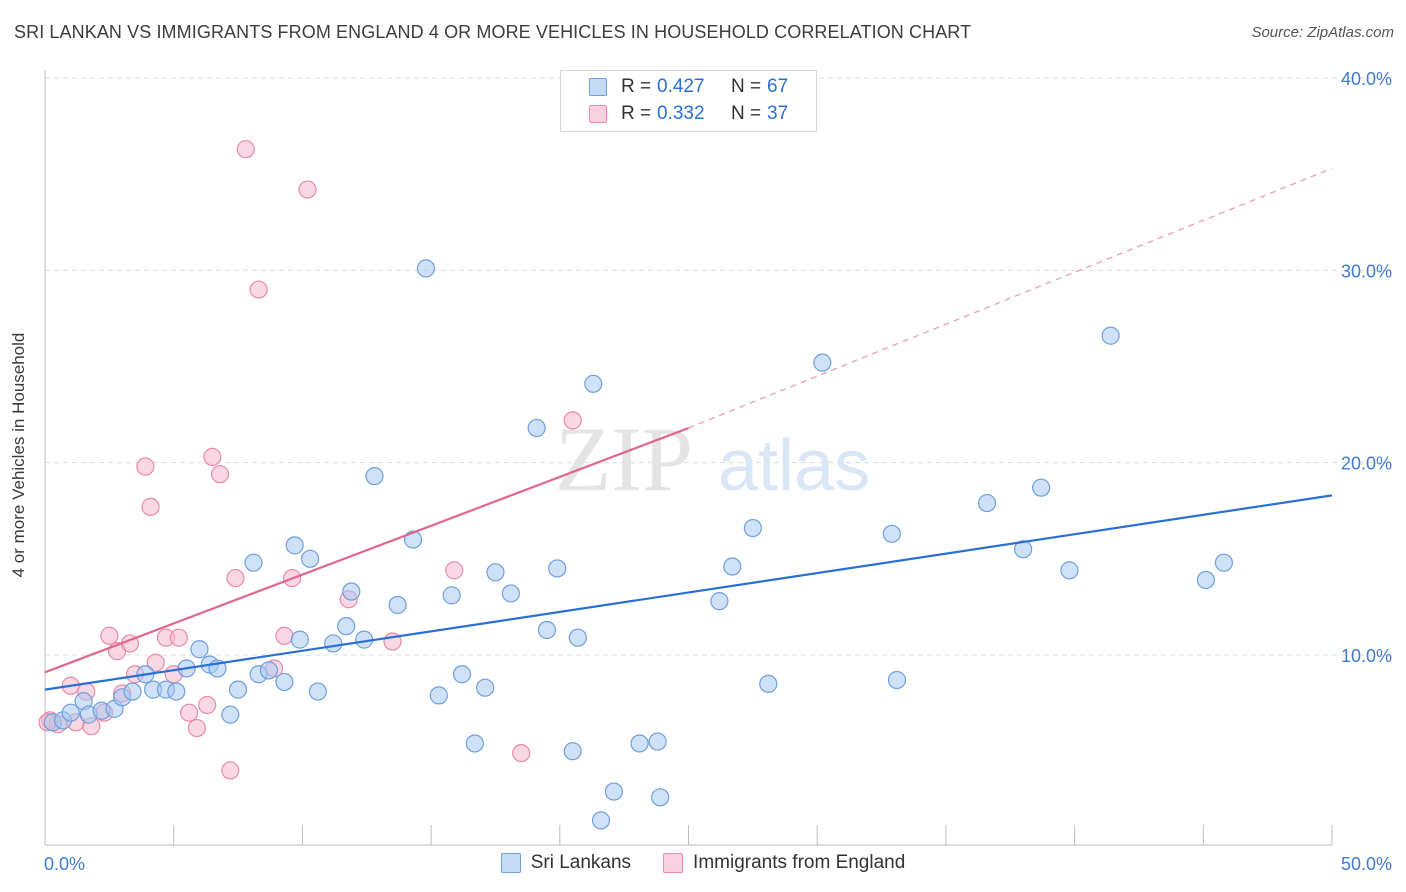 The image size is (1406, 892). What do you see at coordinates (799, 862) in the screenshot?
I see `legend-label: Immigrants from England` at bounding box center [799, 862].